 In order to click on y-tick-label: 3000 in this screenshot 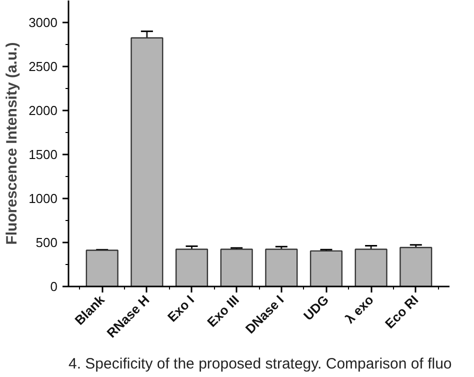, I will do `click(43, 22)`.